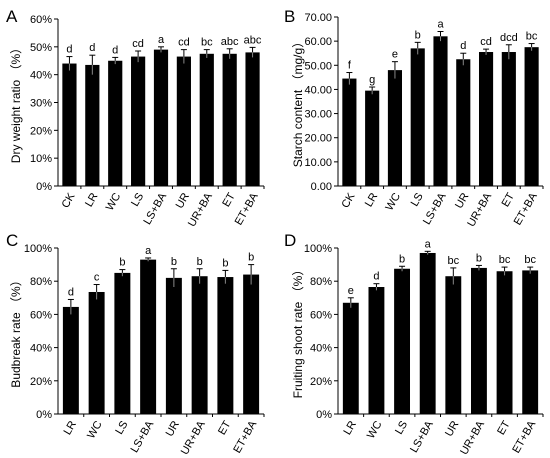 The image size is (550, 458). What do you see at coordinates (321, 315) in the screenshot?
I see `y-tick-label: 60%` at bounding box center [321, 315].